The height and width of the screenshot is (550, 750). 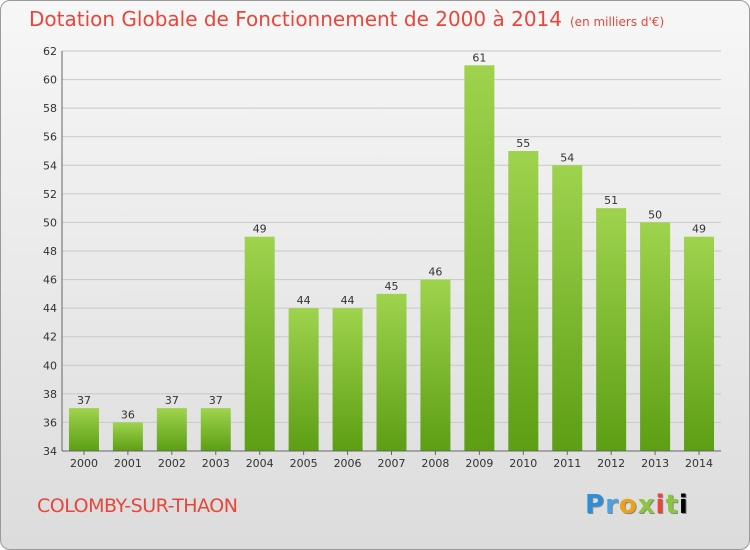 What do you see at coordinates (435, 365) in the screenshot?
I see `bar-2008` at bounding box center [435, 365].